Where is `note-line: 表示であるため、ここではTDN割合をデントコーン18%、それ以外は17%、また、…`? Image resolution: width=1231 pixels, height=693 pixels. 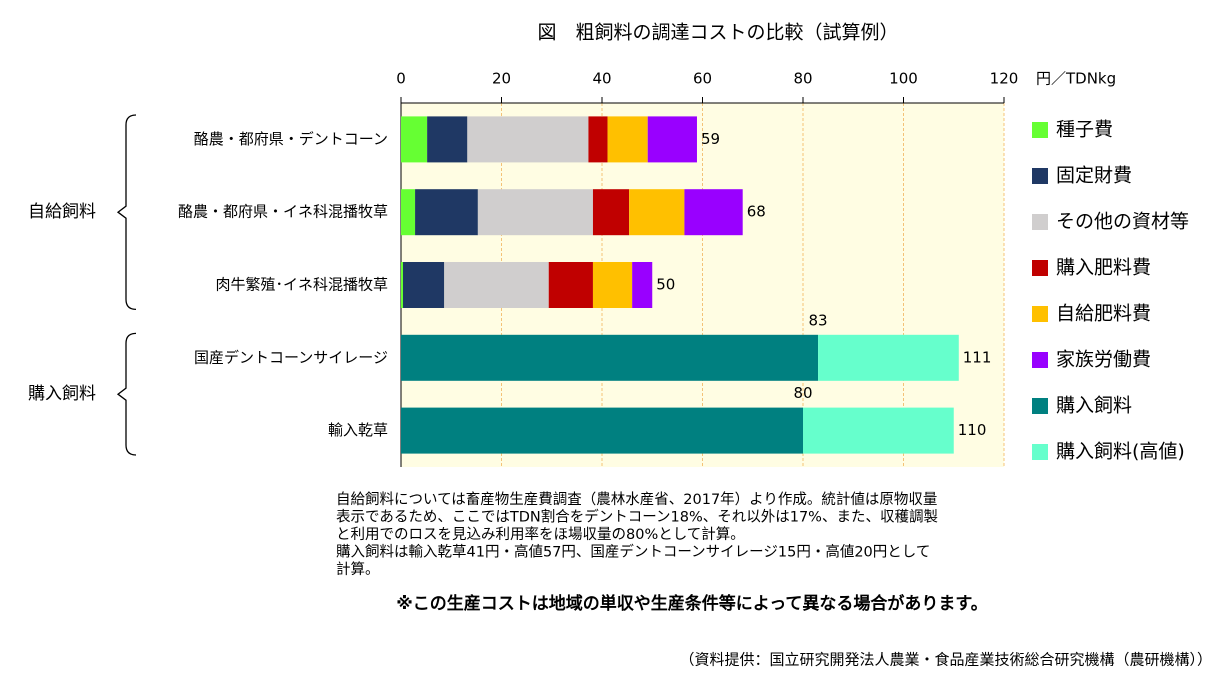 note-line: 表示であるため、ここではTDN割合をデントコーン18%、それ以外は17%、また、… is located at coordinates (637, 517).